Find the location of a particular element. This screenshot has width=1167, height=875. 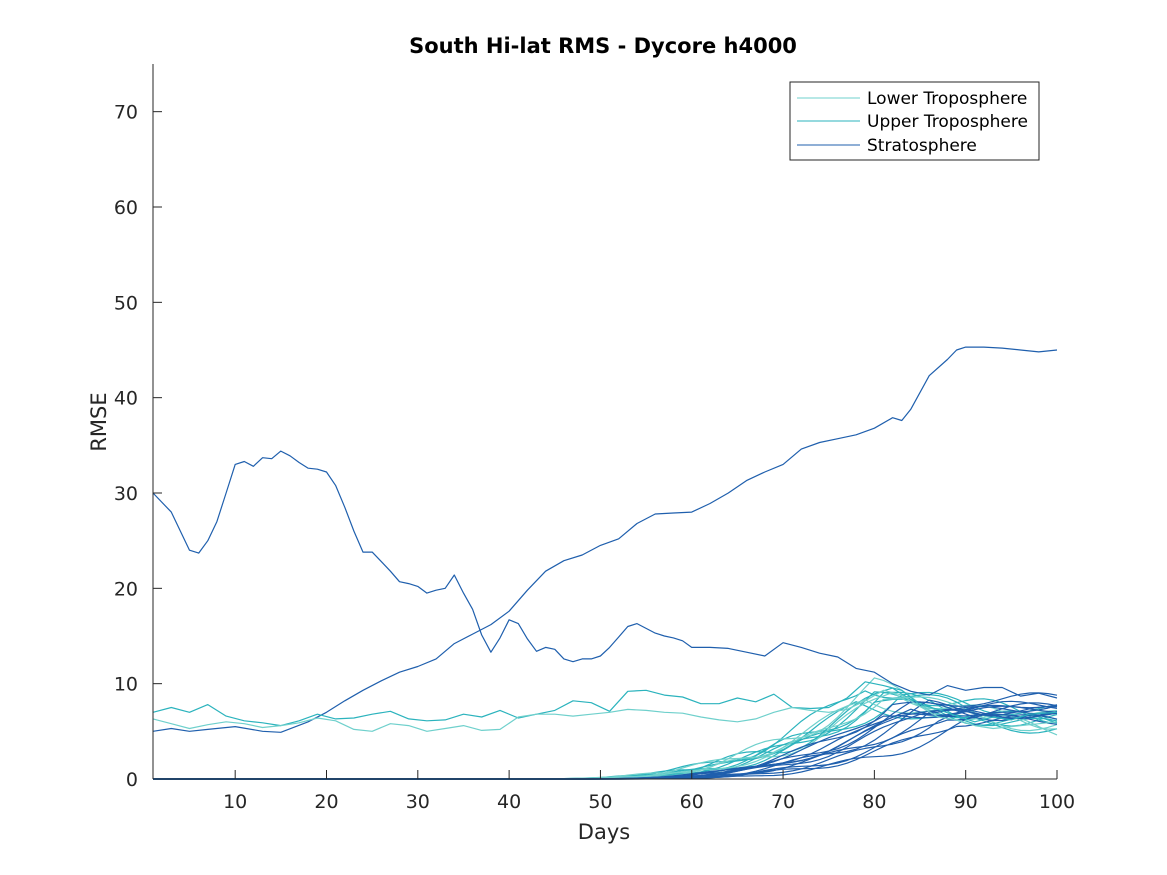

x-tick-label: 40 is located at coordinates (509, 802).